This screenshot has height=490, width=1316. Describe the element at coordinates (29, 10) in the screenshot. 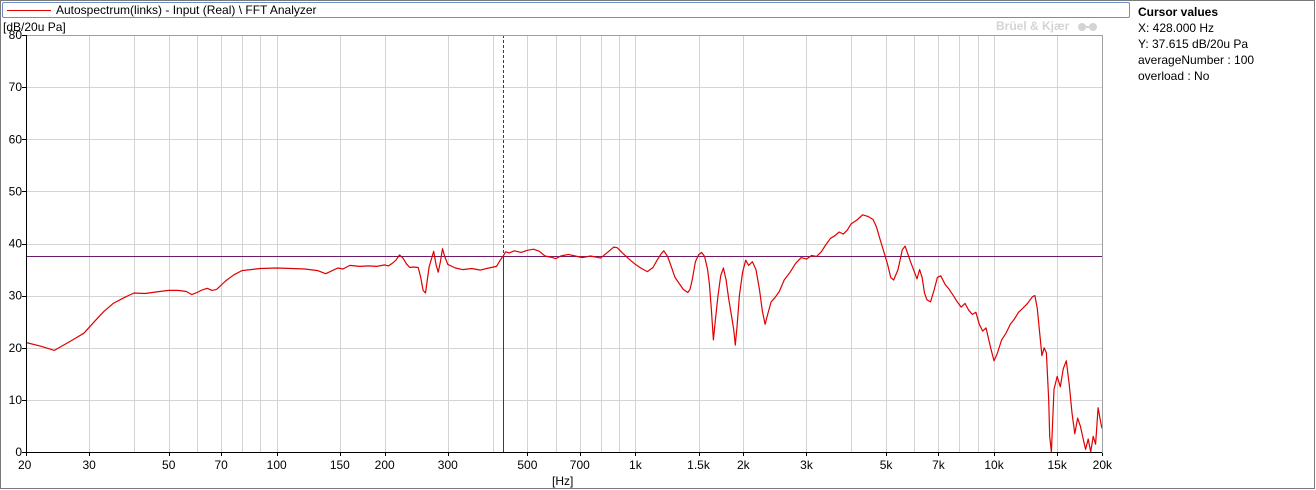

I see `legend-swatch` at that location.